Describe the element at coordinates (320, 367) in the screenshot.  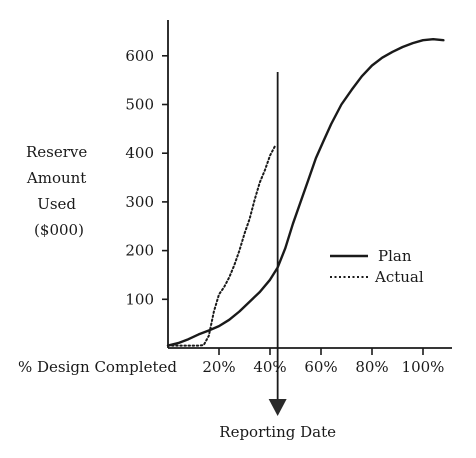
I see `x-tick-label: 60%` at that location.